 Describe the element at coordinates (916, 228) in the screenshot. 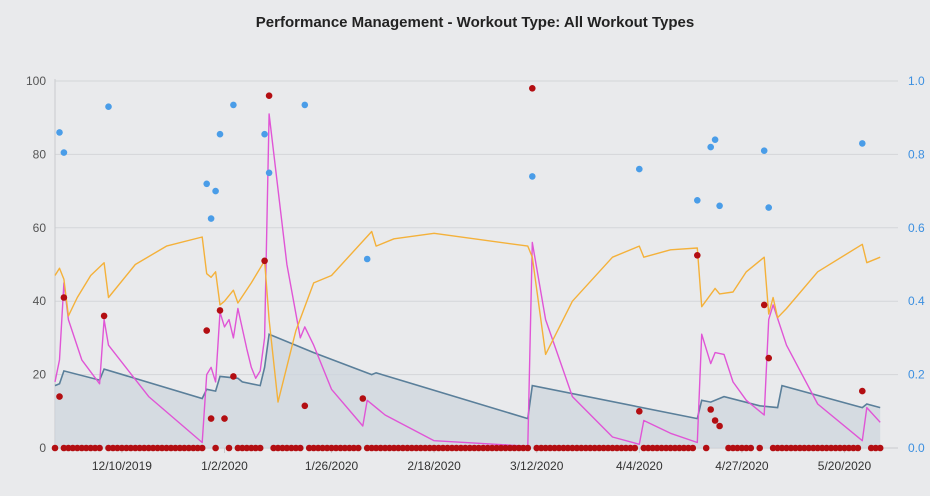

I see `y-right-tick-label: 0.6` at that location.